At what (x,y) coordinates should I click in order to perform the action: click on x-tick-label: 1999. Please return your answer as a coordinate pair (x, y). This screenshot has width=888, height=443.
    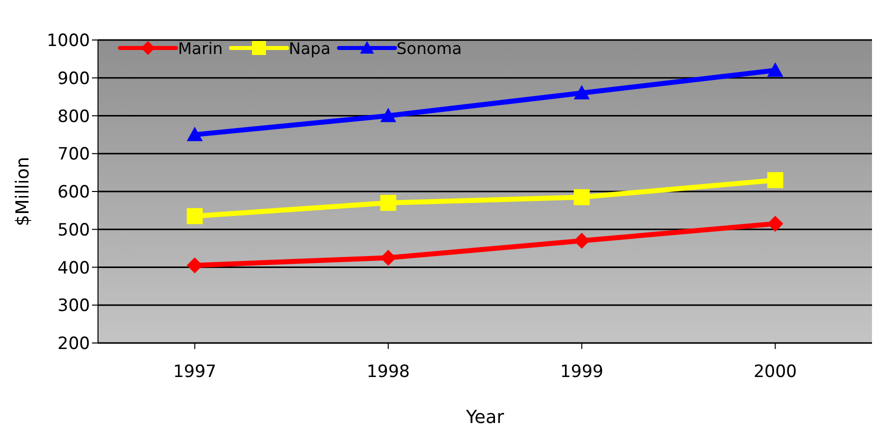
    Looking at the image, I should click on (582, 372).